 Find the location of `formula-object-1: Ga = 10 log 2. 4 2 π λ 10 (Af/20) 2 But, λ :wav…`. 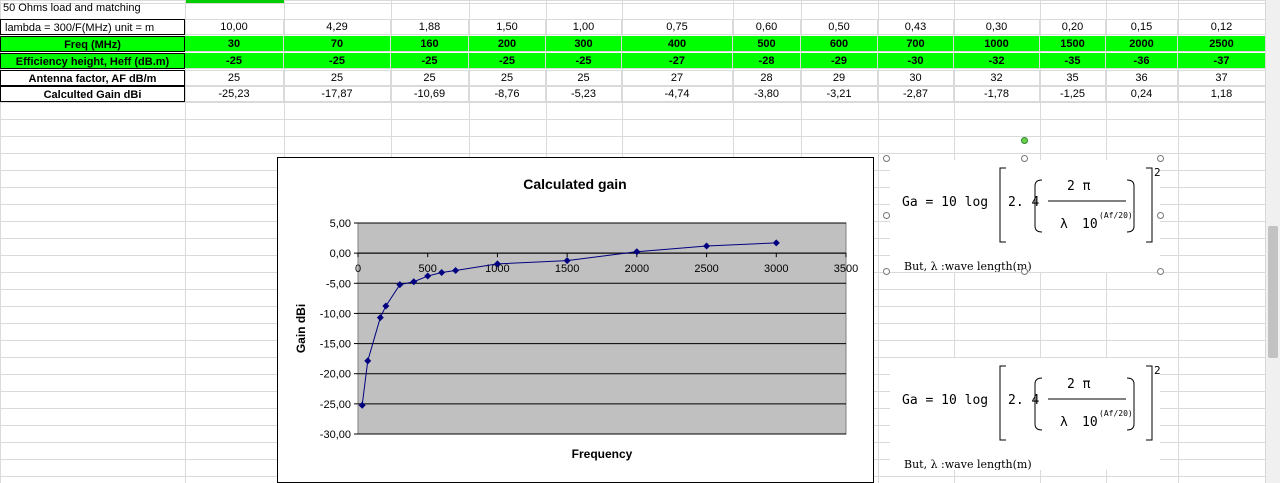

formula-object-1: Ga = 10 log 2. 4 2 π λ 10 (Af/20) 2 But, λ :wav… is located at coordinates (1025, 216).